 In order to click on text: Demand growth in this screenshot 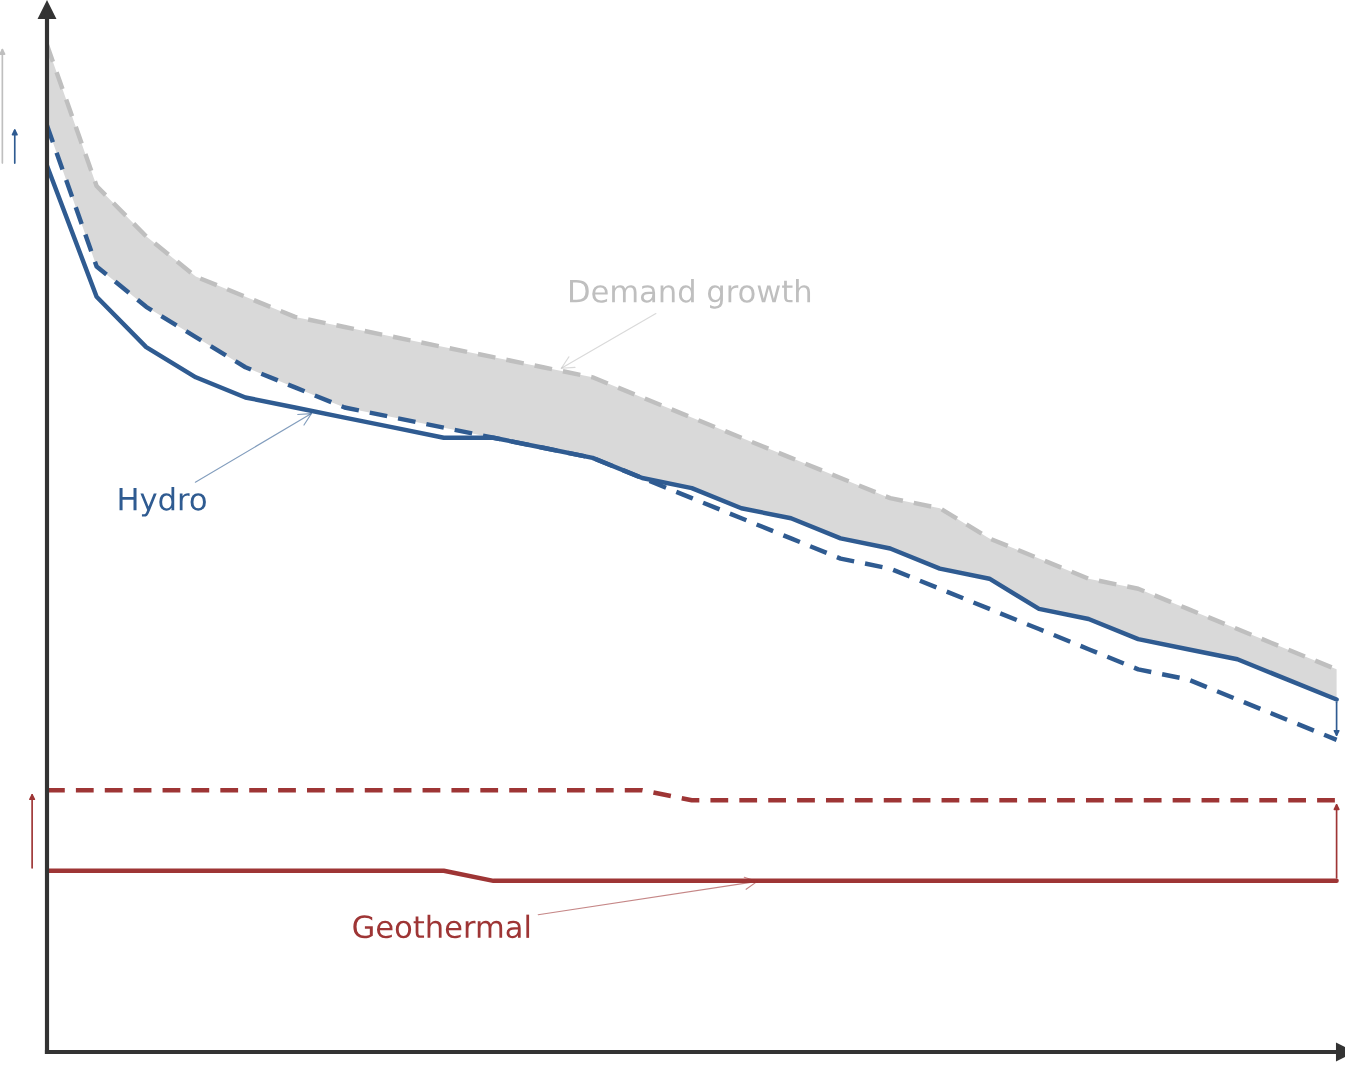, I will do `click(690, 294)`.